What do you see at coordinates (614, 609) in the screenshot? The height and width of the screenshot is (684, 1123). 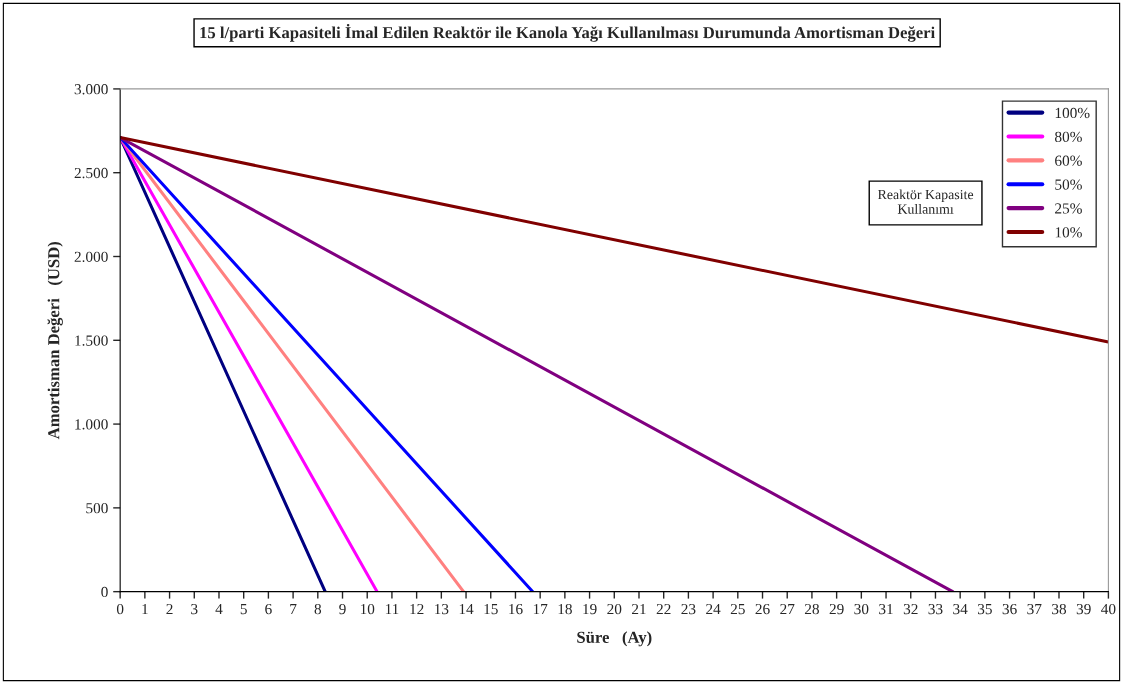 I see `x-tick-label: 20` at bounding box center [614, 609].